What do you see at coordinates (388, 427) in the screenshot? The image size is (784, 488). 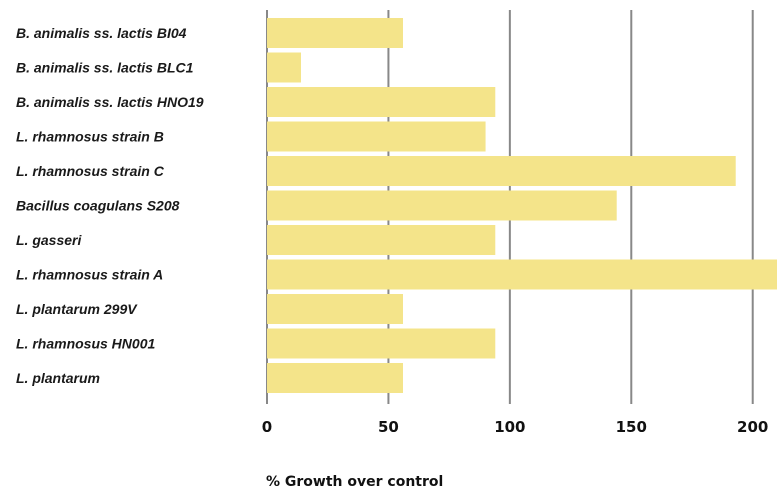 I see `x-tick-label: 50` at bounding box center [388, 427].